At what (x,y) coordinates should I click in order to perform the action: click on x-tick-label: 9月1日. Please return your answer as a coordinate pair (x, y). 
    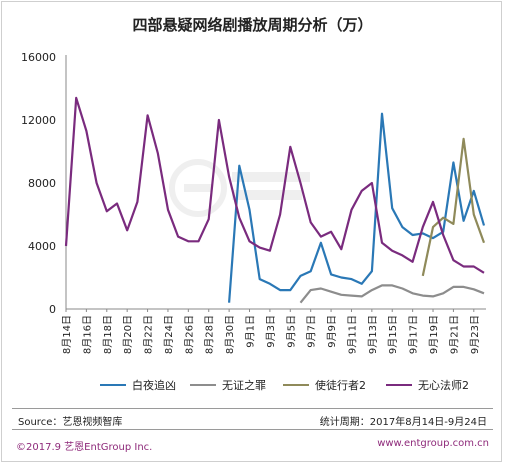
    Looking at the image, I should click on (251, 331).